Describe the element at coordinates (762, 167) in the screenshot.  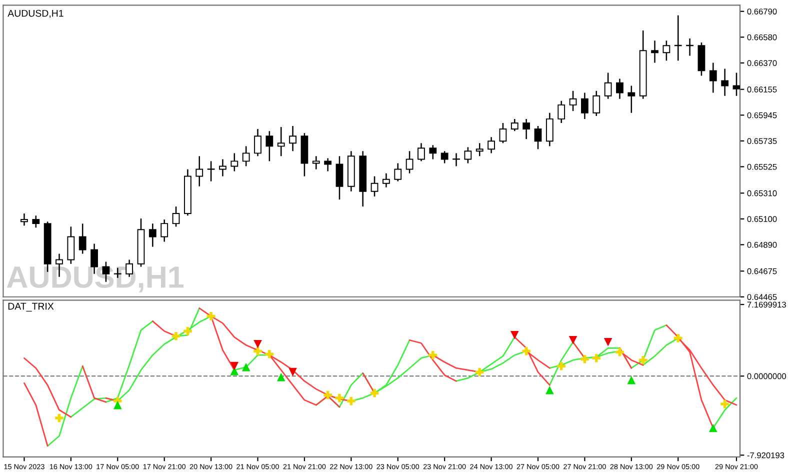
I see `y-tick-label: 0.65525` at that location.